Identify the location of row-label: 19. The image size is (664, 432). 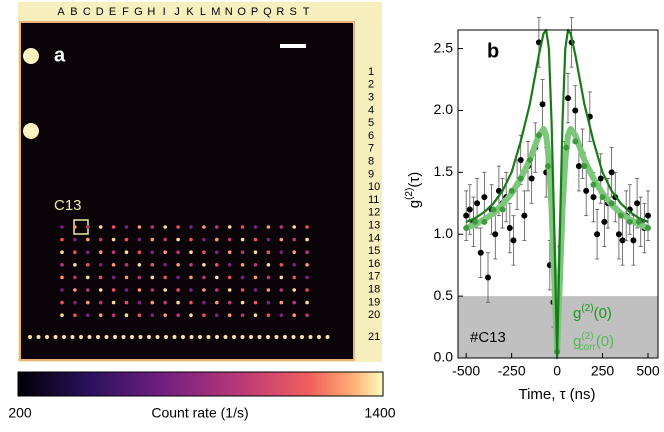
(374, 302).